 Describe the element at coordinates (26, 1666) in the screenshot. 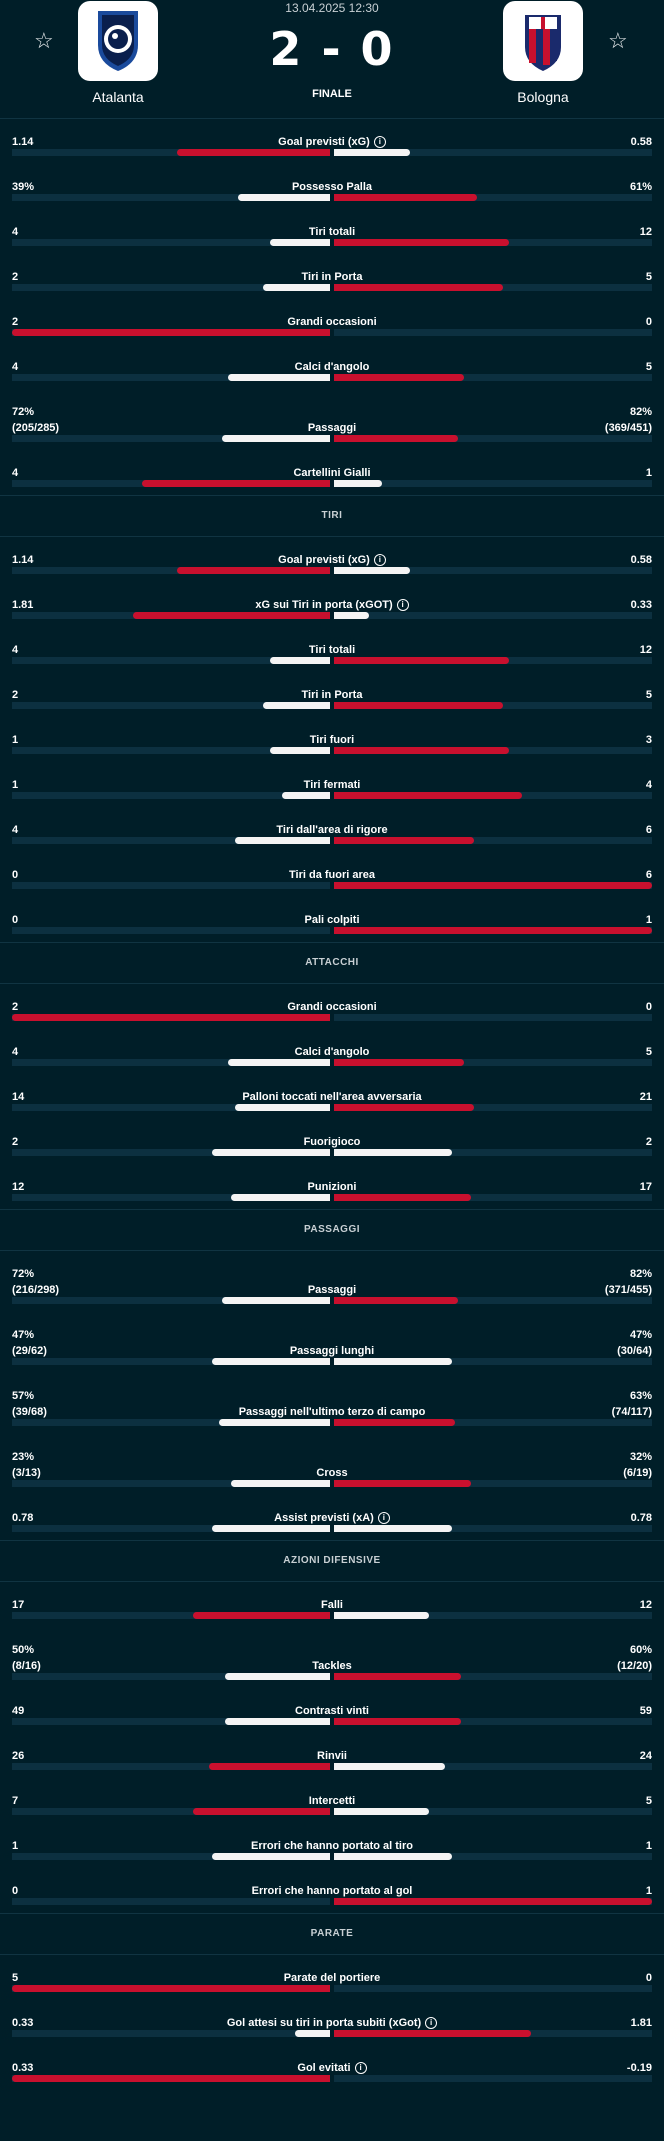

I see `home-value-detail: (8/16)` at that location.